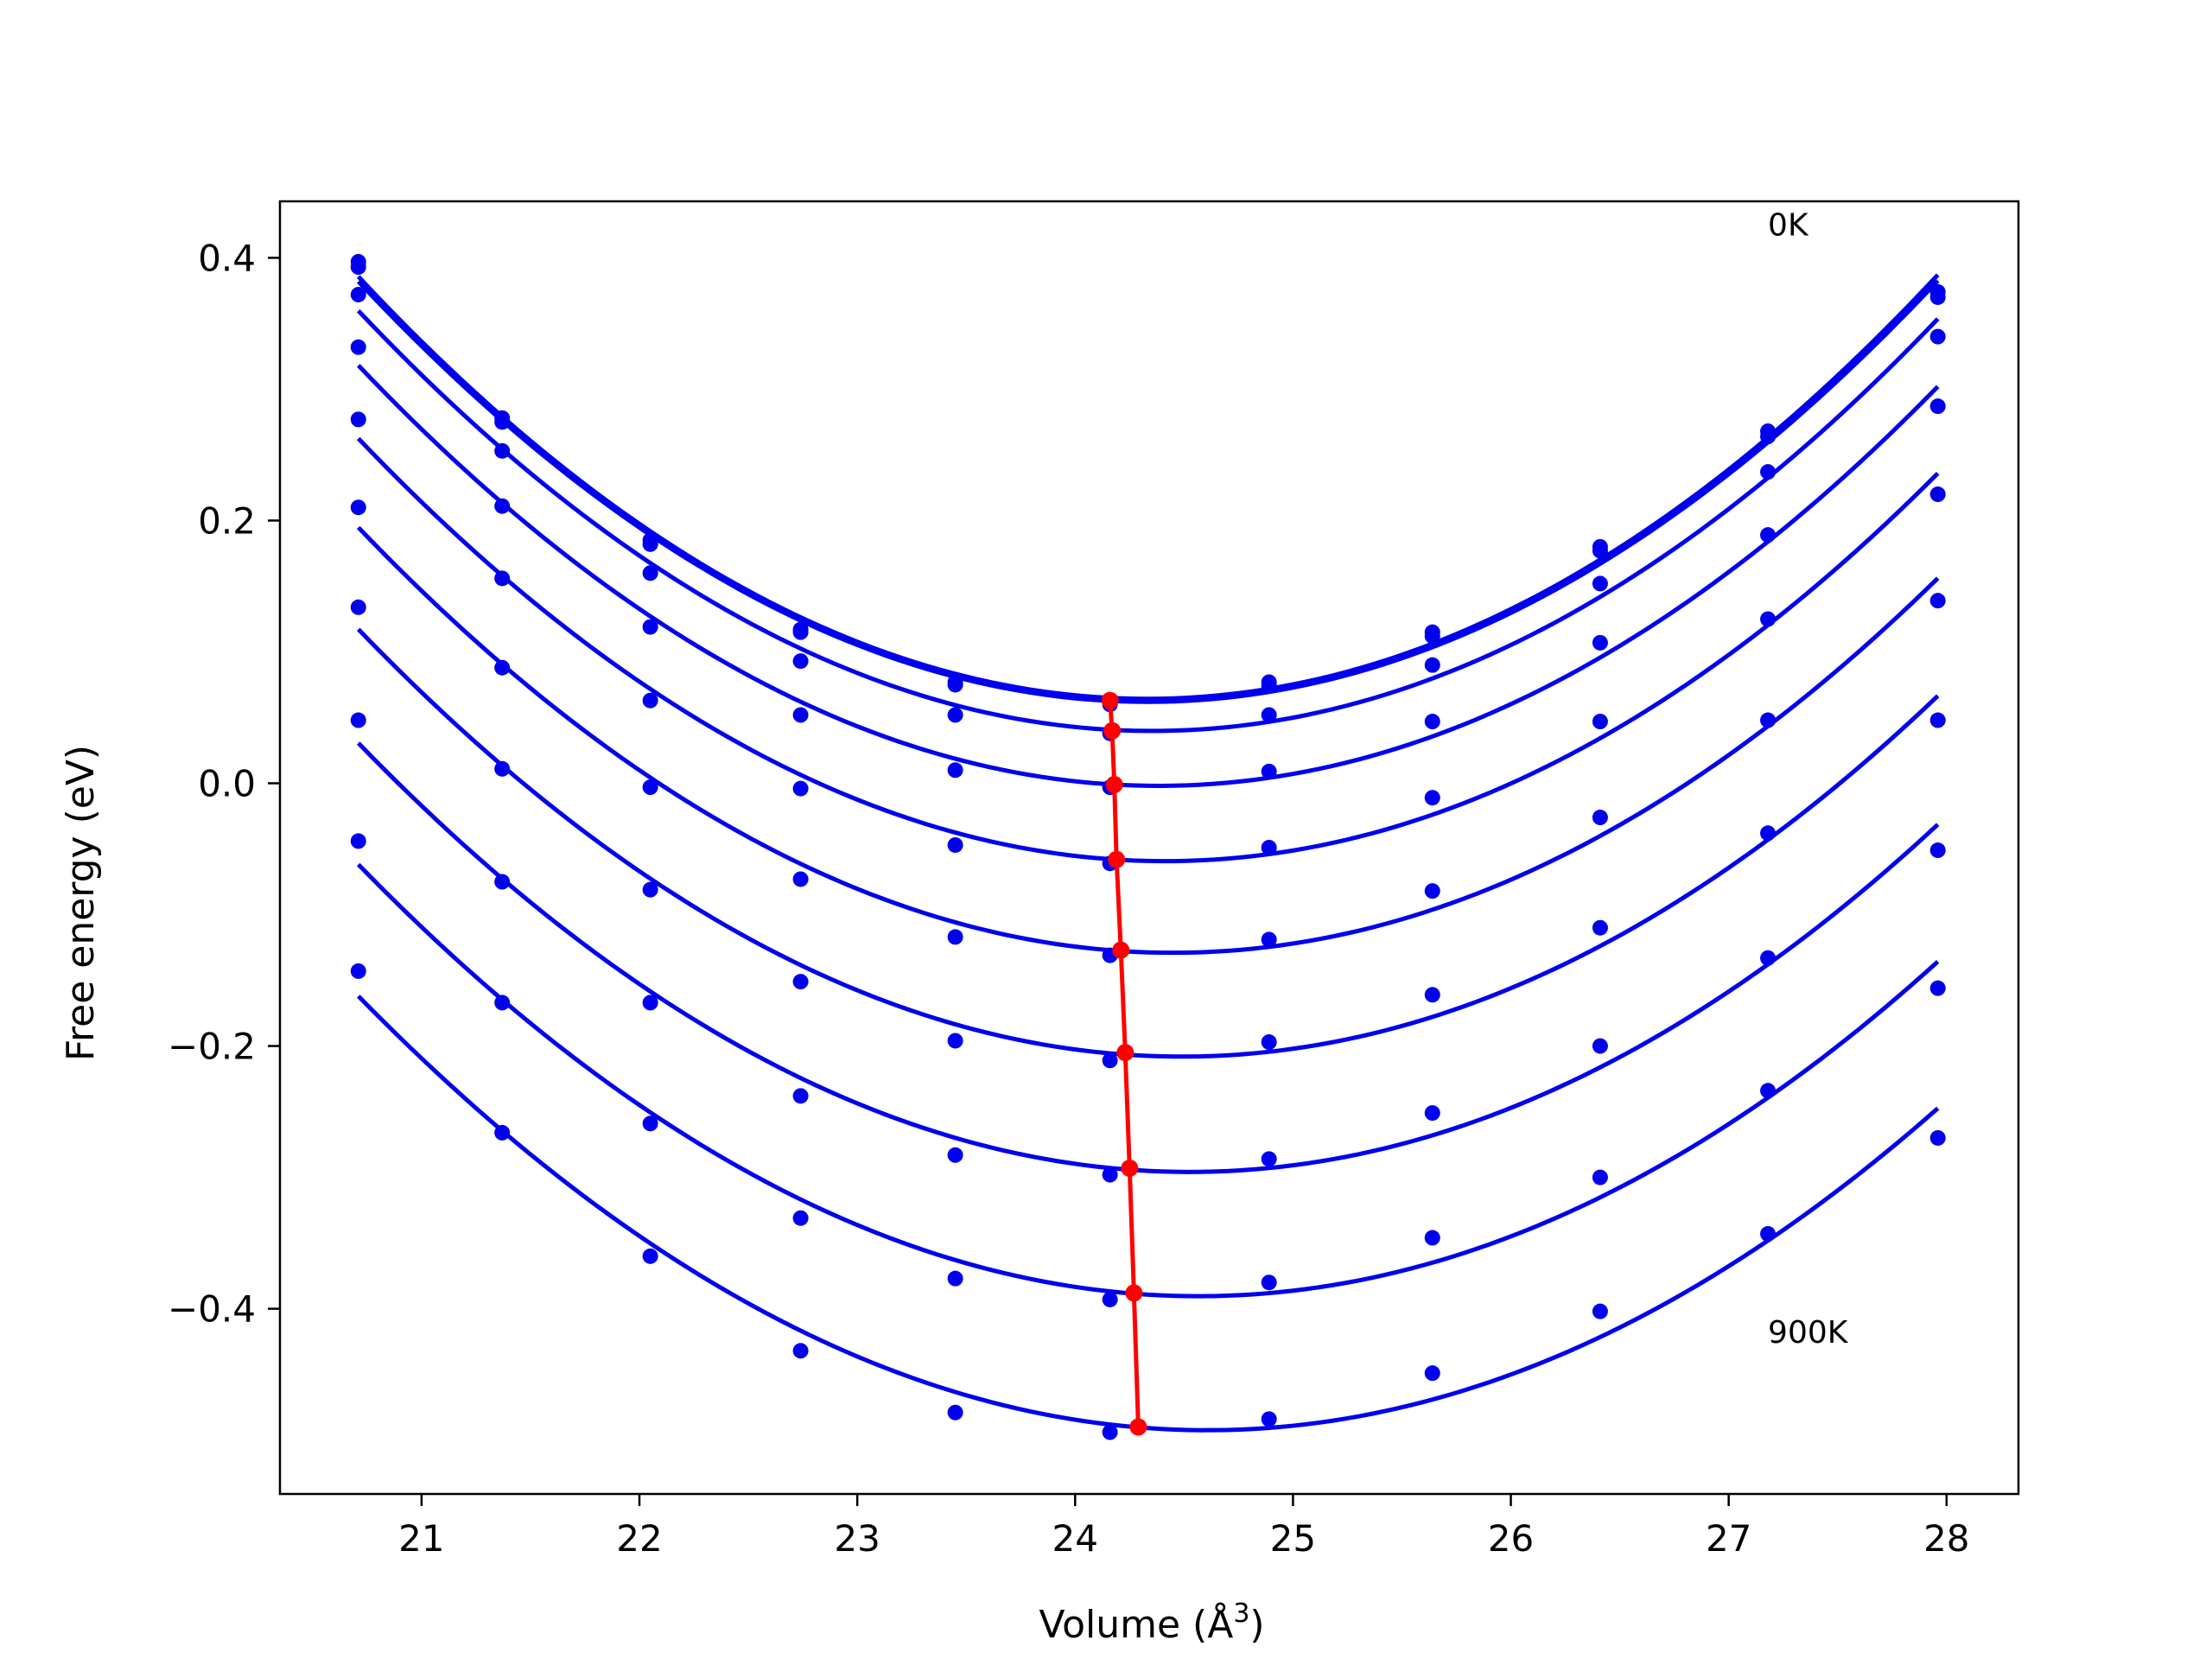  I want to click on y-tick-label: −0.4, so click(212, 1309).